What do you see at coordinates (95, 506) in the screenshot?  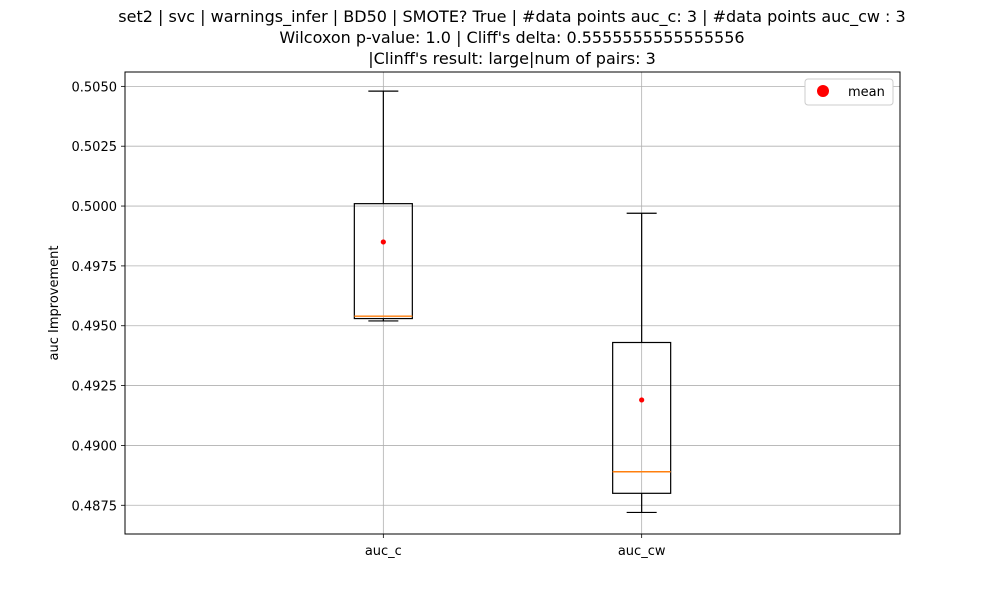 I see `y-tick-label: 0.4875` at bounding box center [95, 506].